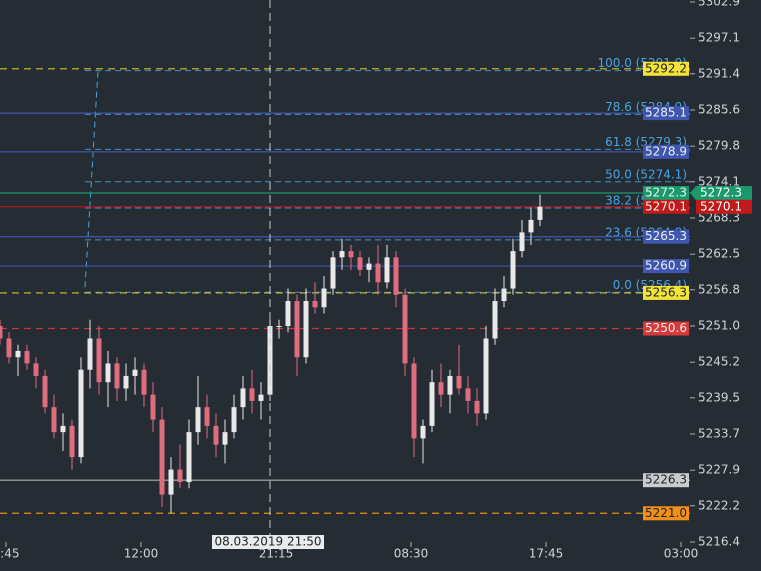  I want to click on level-label: 5226.3, so click(666, 480).